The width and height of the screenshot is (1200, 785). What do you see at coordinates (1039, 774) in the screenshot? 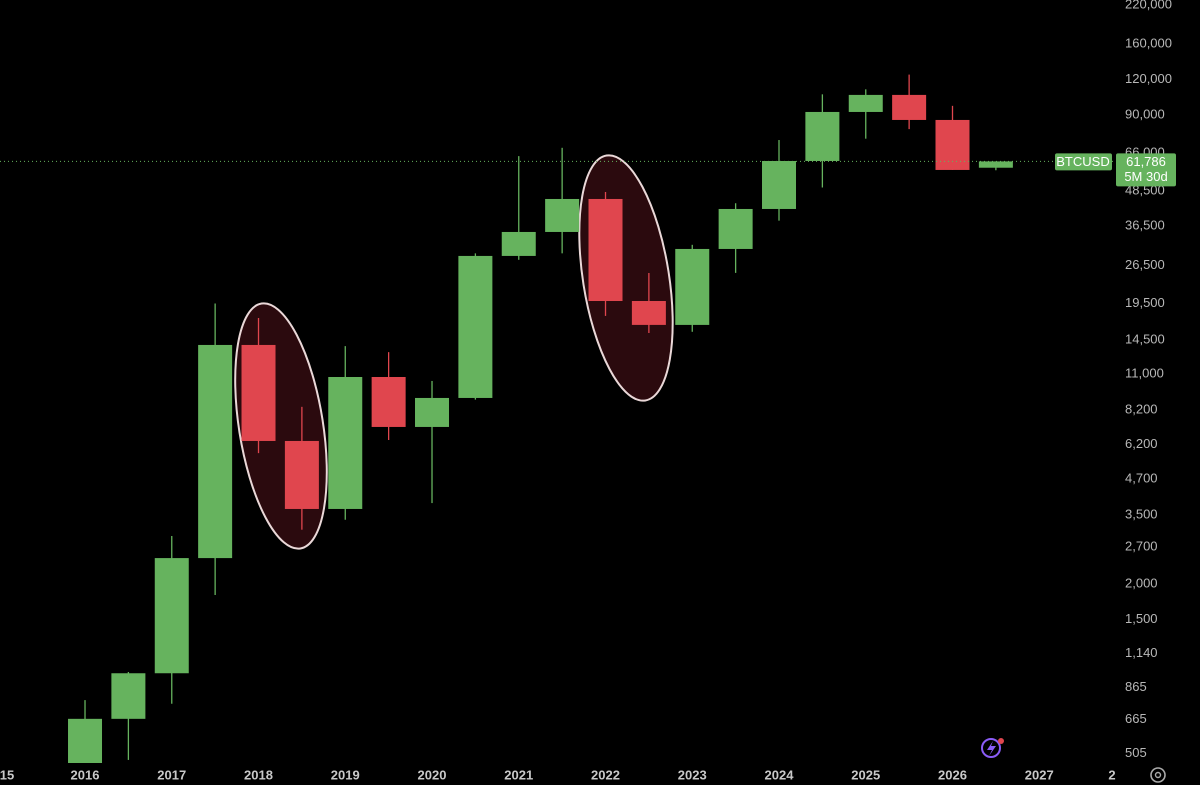
I see `x-tick-label: 2027` at bounding box center [1039, 774].